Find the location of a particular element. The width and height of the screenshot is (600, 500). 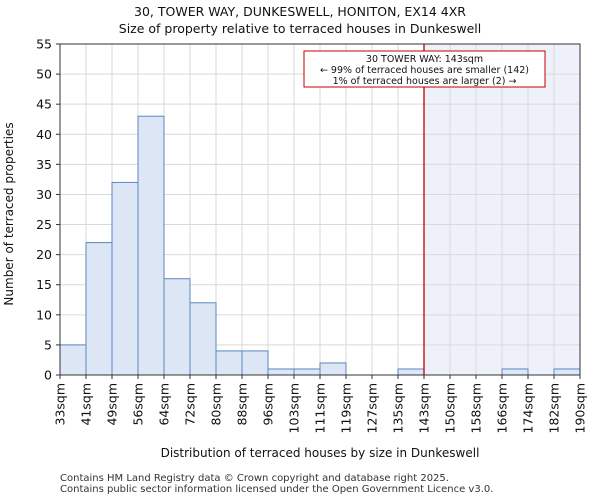

x-tick-label: 111sqm is located at coordinates (320, 408).